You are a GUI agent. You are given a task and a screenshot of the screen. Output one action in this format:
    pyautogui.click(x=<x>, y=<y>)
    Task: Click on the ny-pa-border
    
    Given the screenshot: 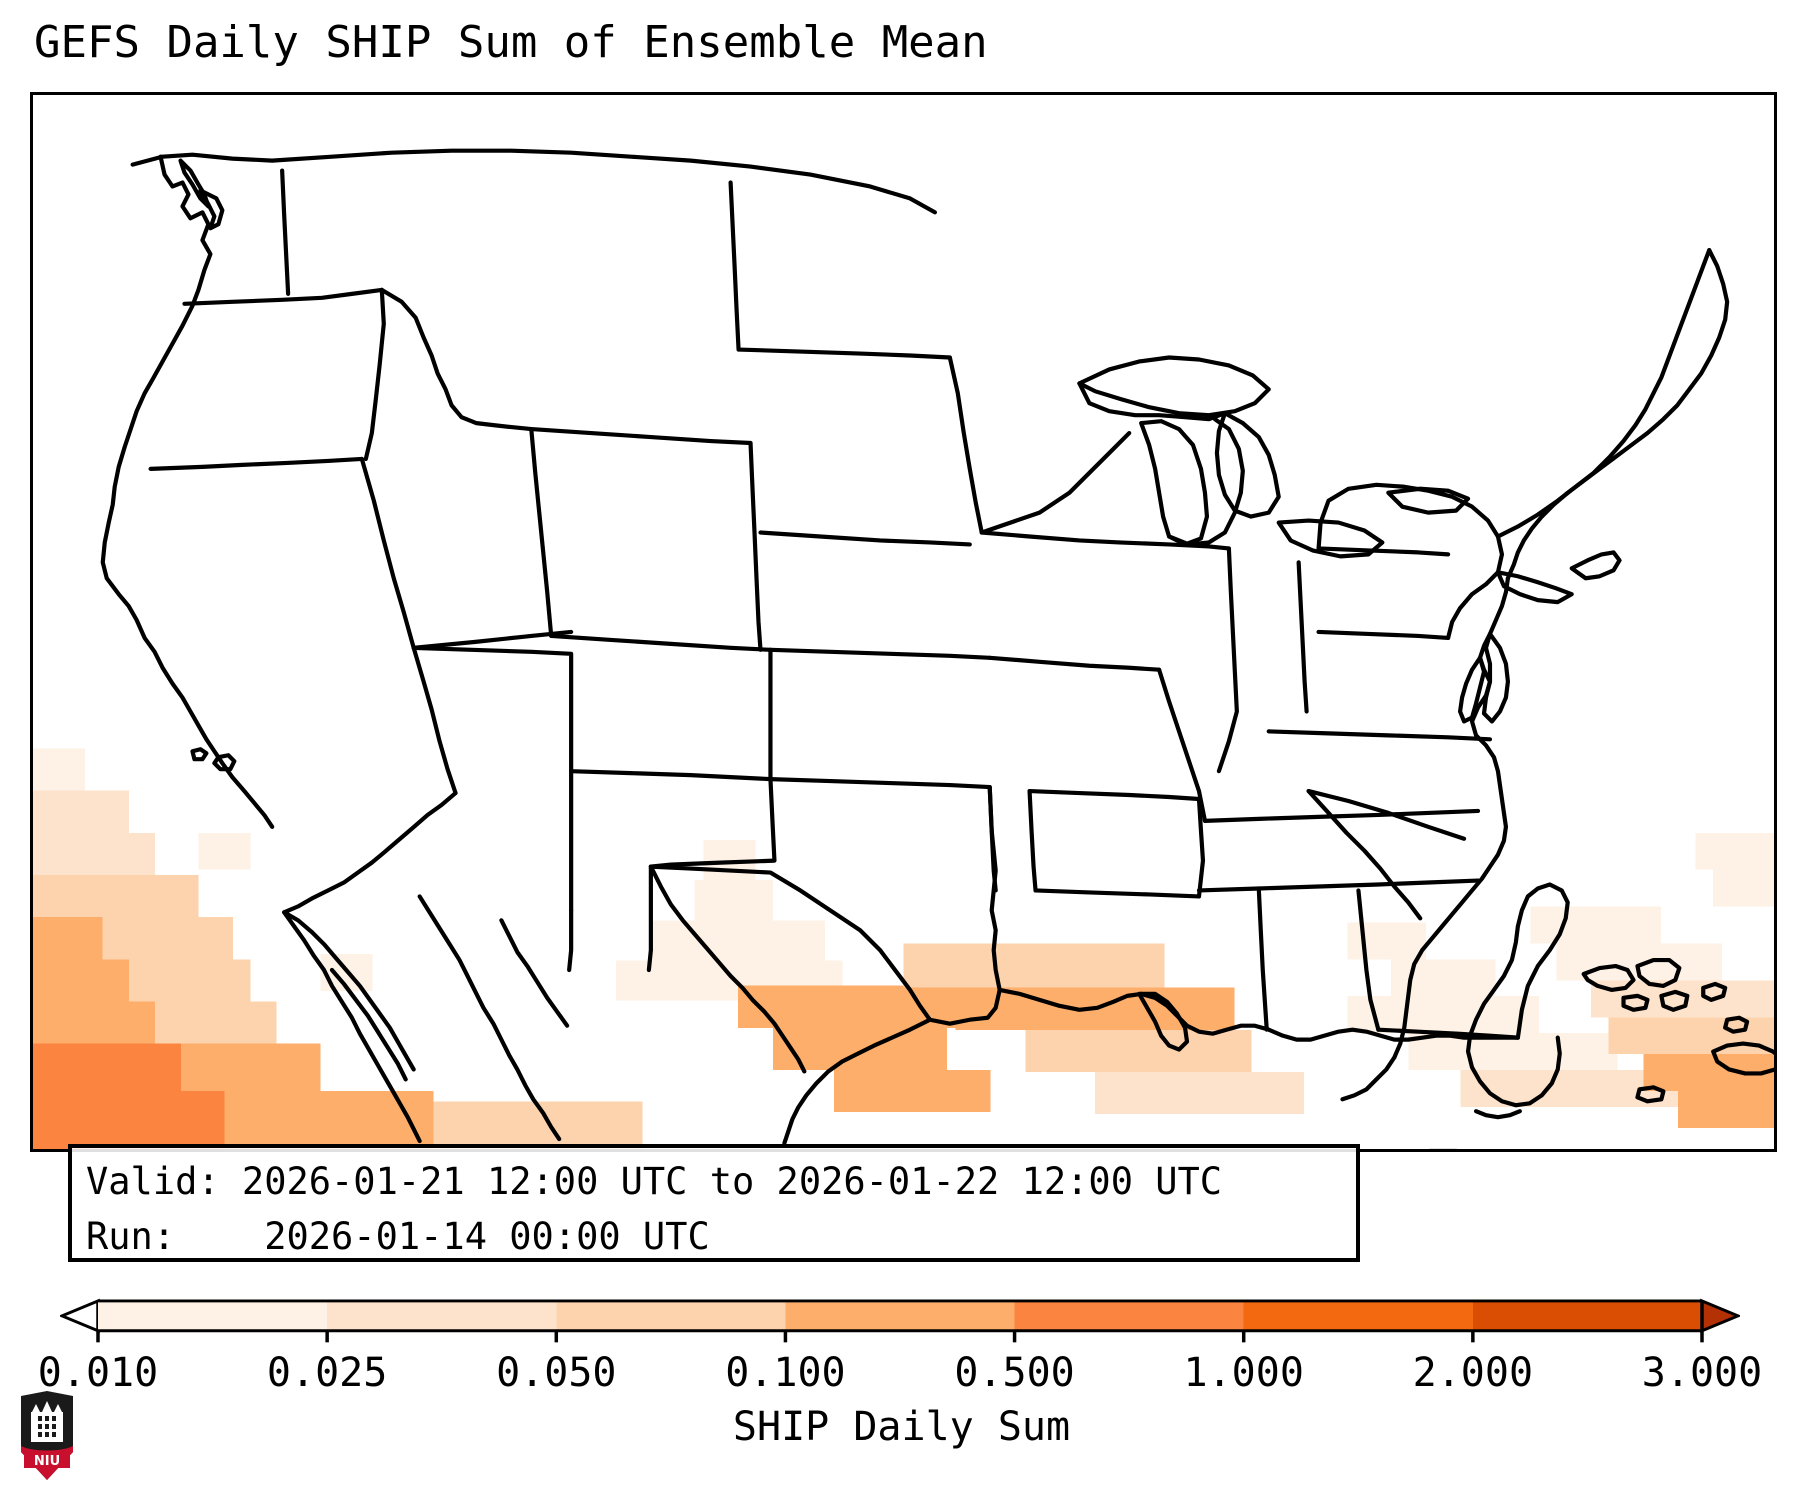 What is the action you would take?
    pyautogui.click(x=1383, y=551)
    